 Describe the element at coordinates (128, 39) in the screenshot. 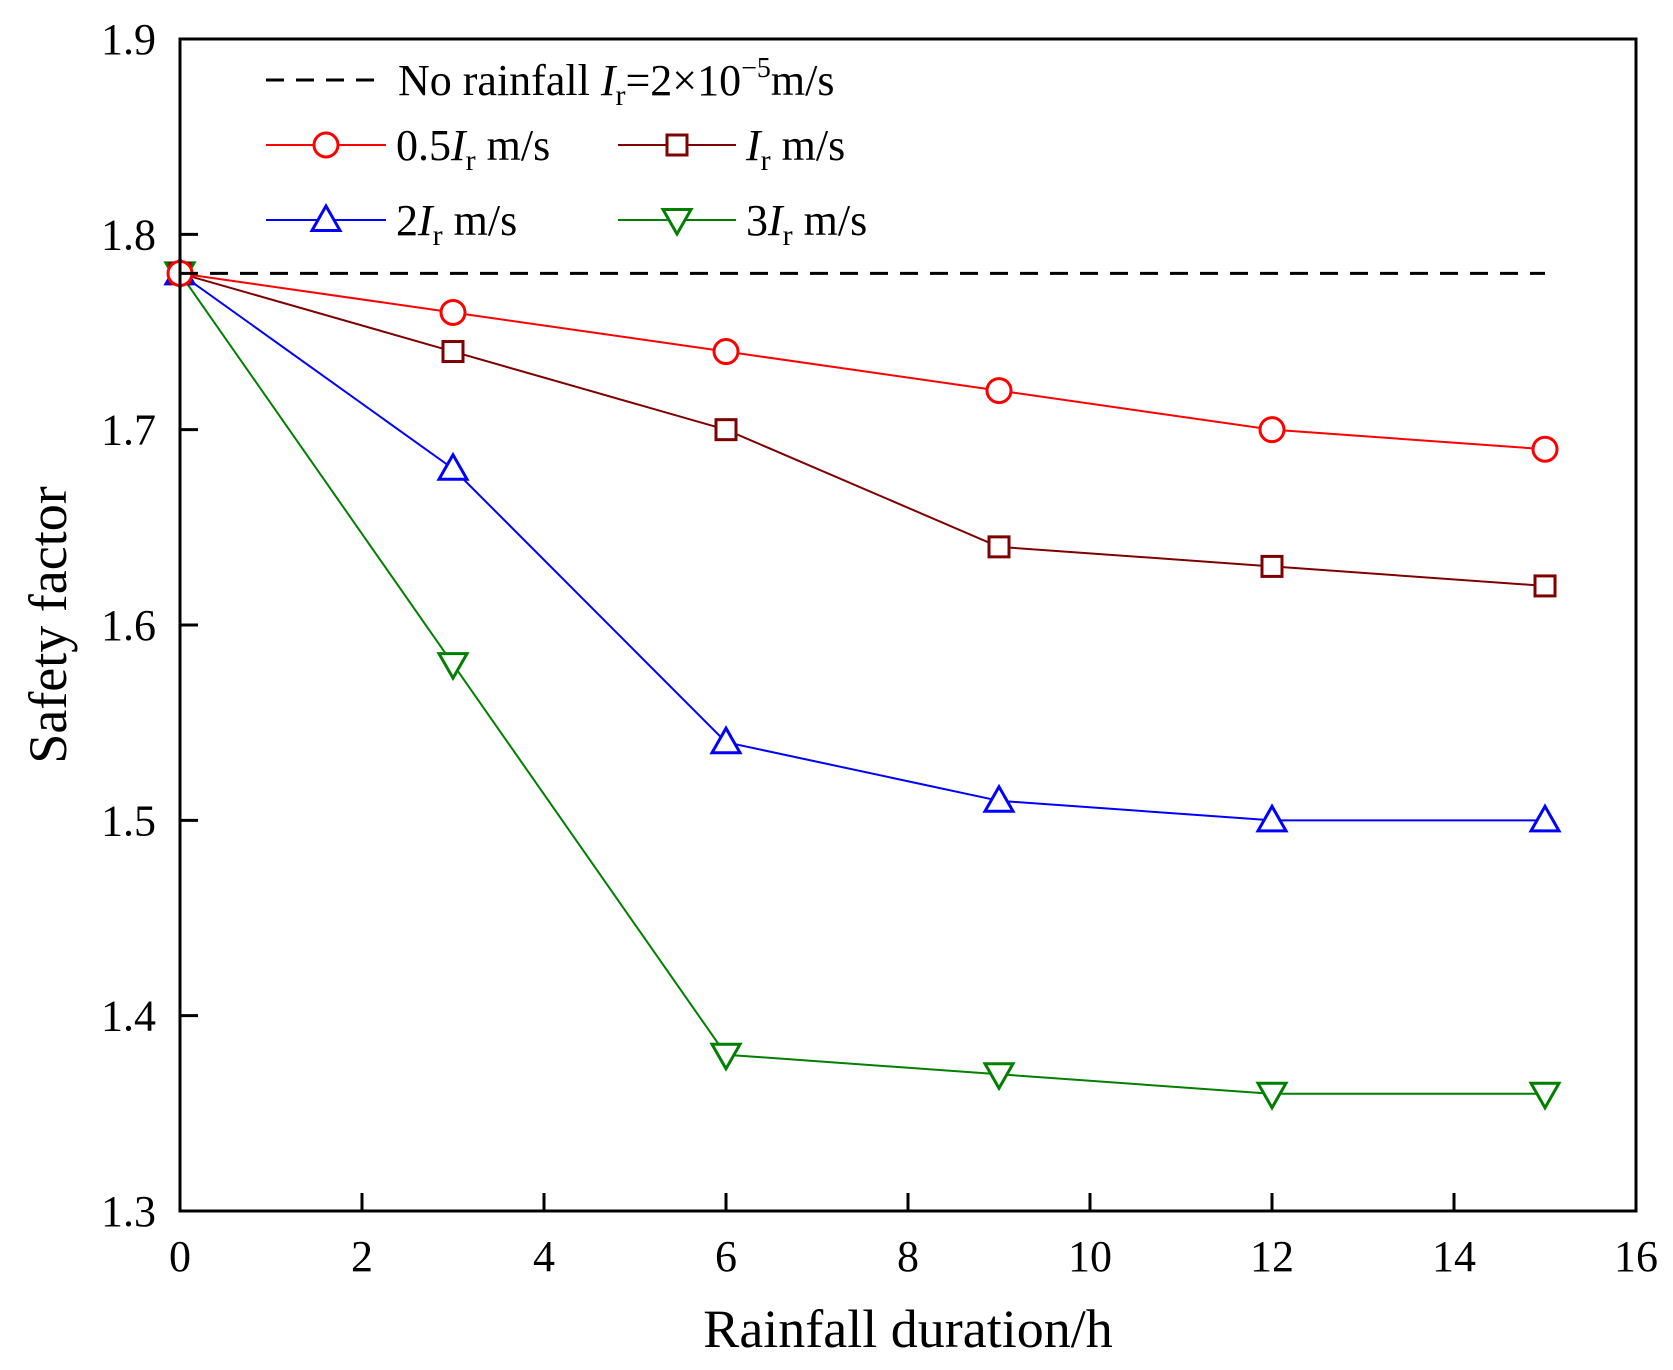

I see `y-tick-label: 1.9` at that location.